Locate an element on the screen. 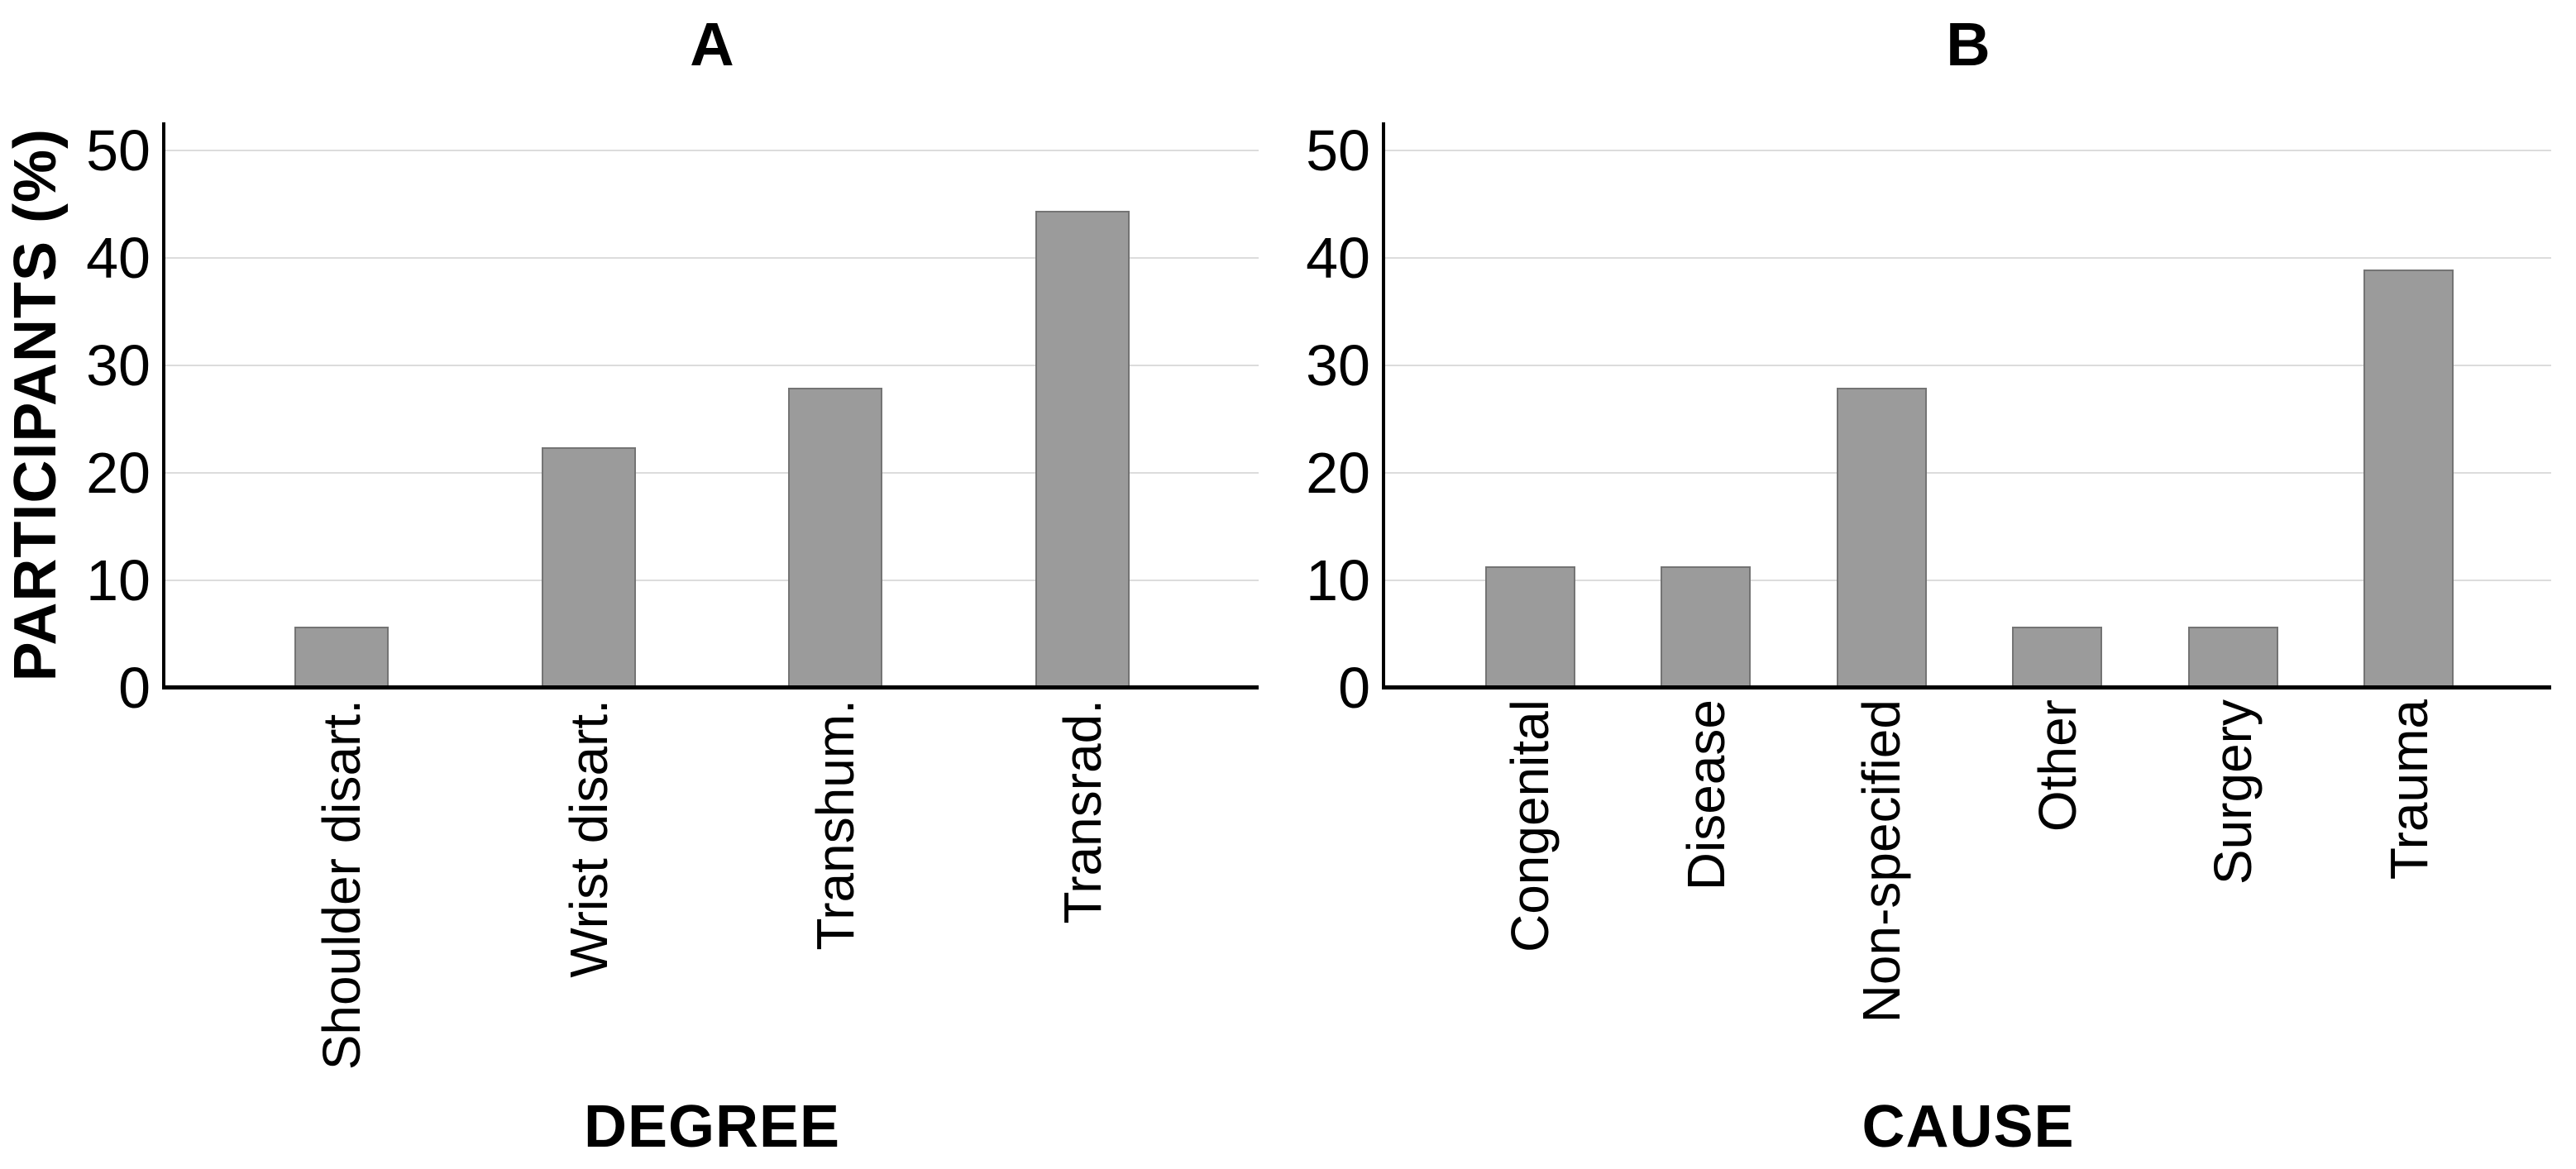 The height and width of the screenshot is (1169, 2576). panel-a-title: A is located at coordinates (712, 44).